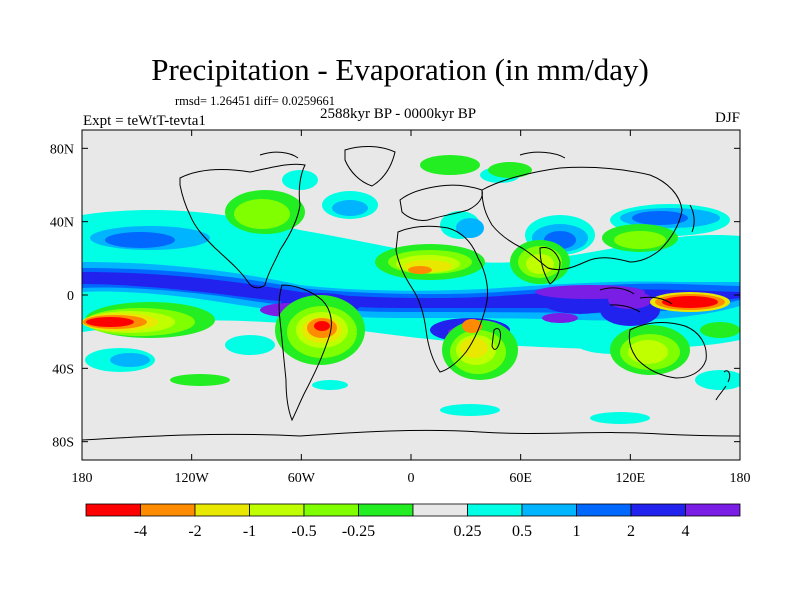 This screenshot has width=800, height=600. Describe the element at coordinates (686, 531) in the screenshot. I see `colorbar-label: 4` at that location.